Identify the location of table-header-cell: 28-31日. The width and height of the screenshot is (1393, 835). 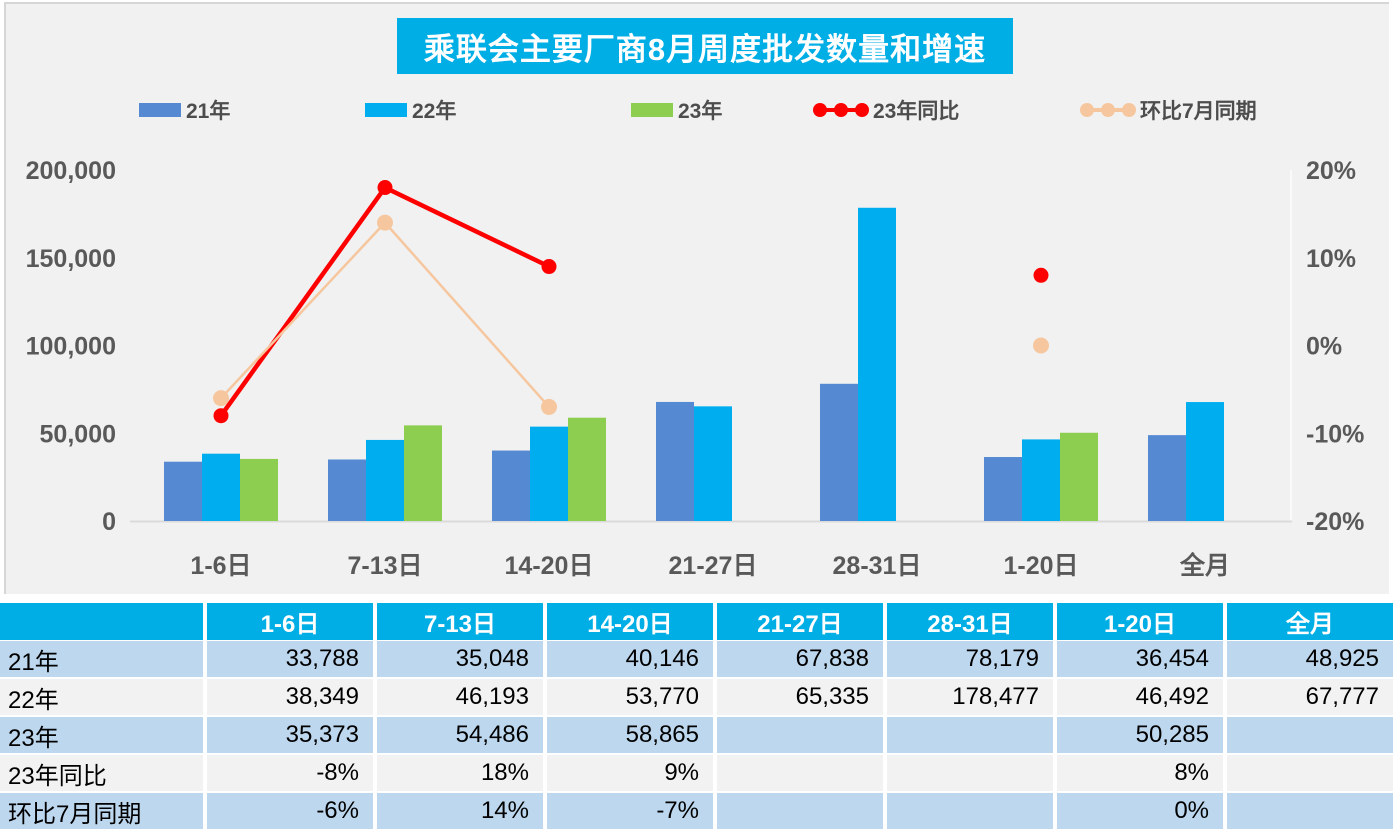
(970, 621).